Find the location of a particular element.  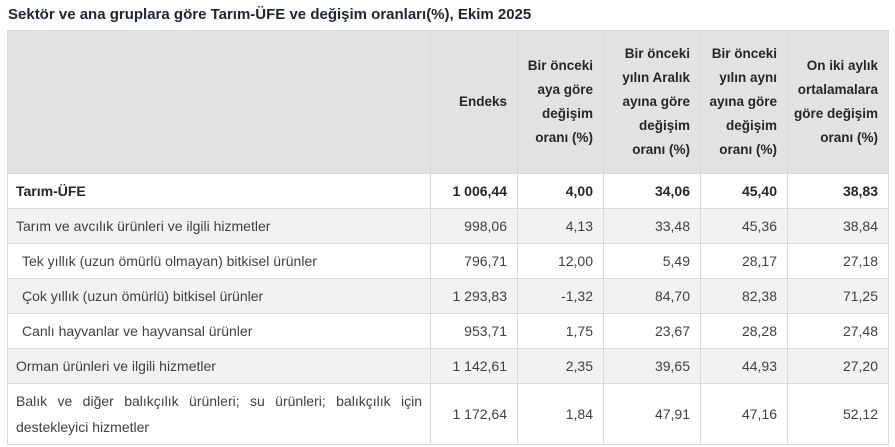

cell-value: 1,84 is located at coordinates (560, 414).